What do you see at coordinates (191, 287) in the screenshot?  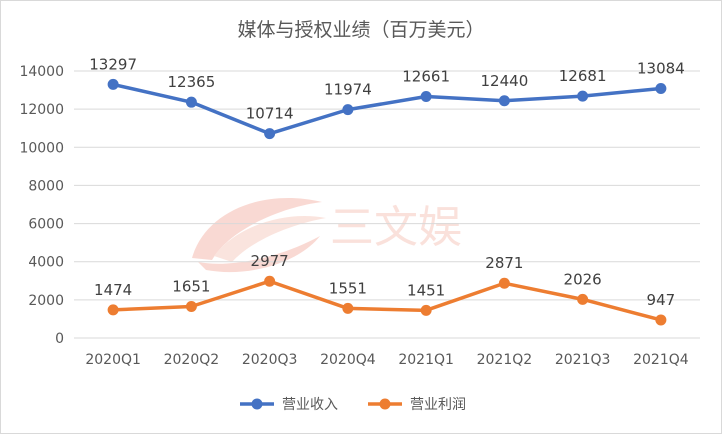 I see `data-label: 1651` at bounding box center [191, 287].